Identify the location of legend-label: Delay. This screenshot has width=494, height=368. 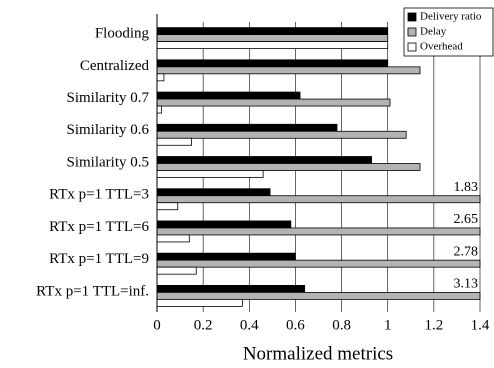
(433, 32).